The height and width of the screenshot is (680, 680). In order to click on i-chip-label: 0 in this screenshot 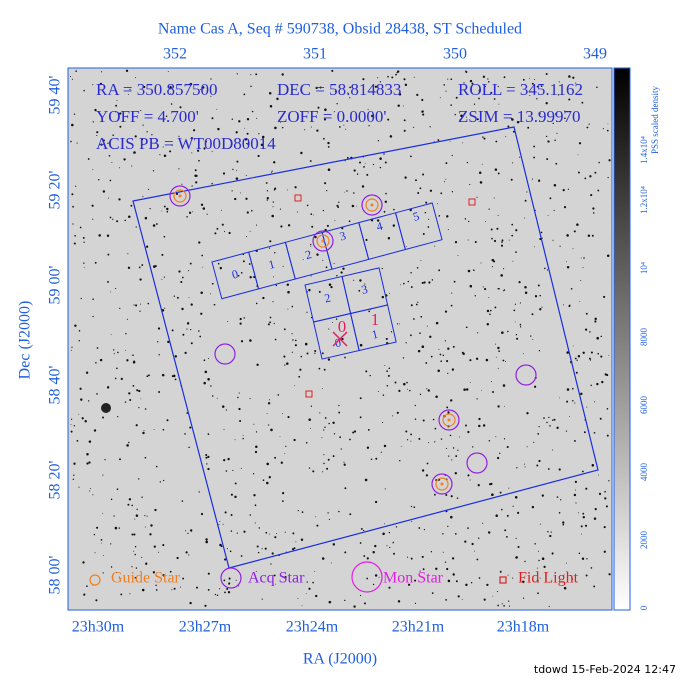, I will do `click(337, 342)`.